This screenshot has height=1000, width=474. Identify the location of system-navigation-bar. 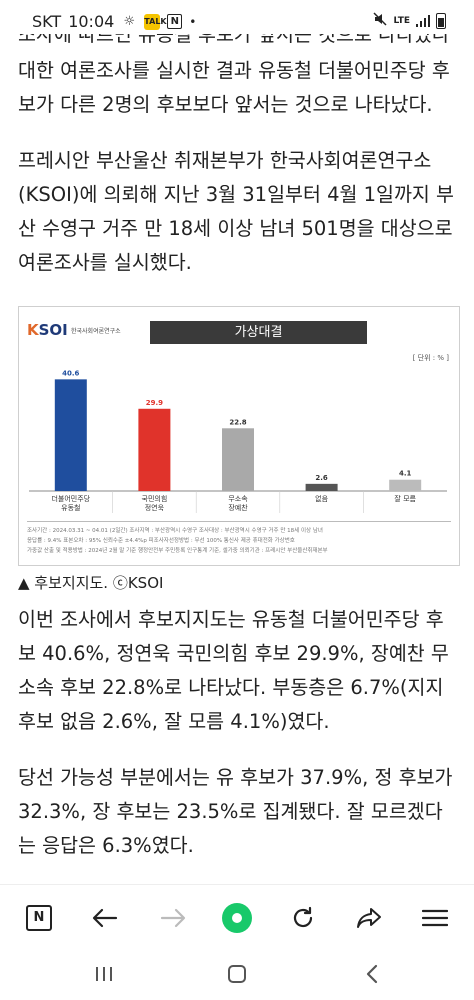
(237, 975).